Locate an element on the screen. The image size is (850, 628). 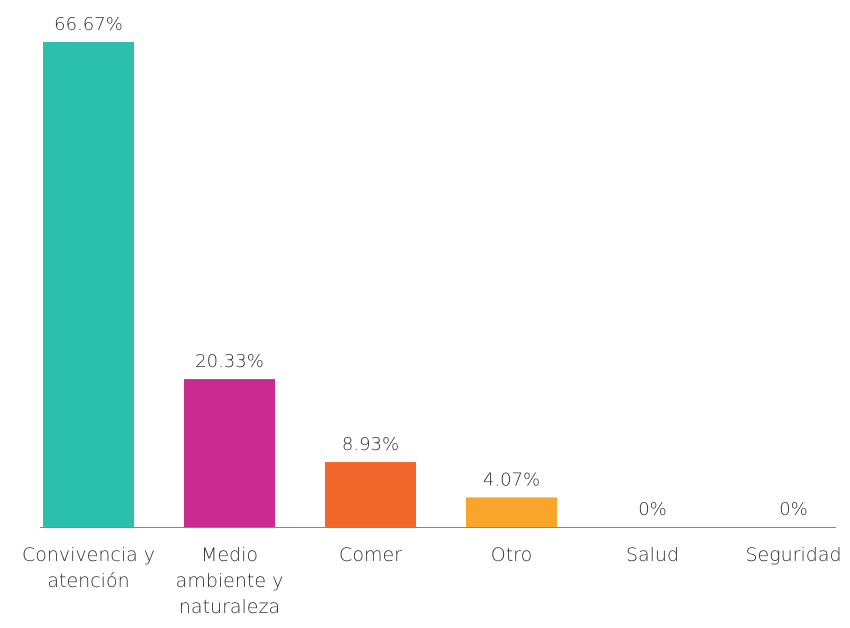
x-tick-label: Otro is located at coordinates (511, 555).